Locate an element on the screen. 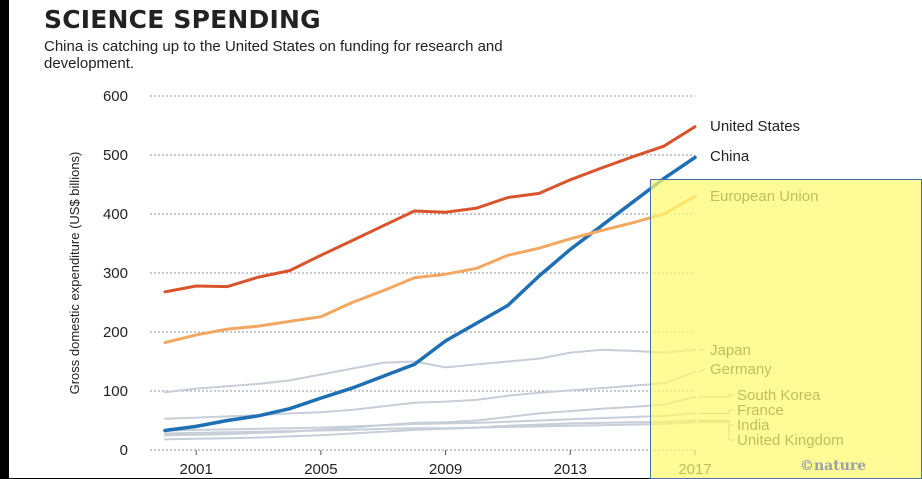 This screenshot has width=922, height=479. nature-credit: ©nature is located at coordinates (833, 466).